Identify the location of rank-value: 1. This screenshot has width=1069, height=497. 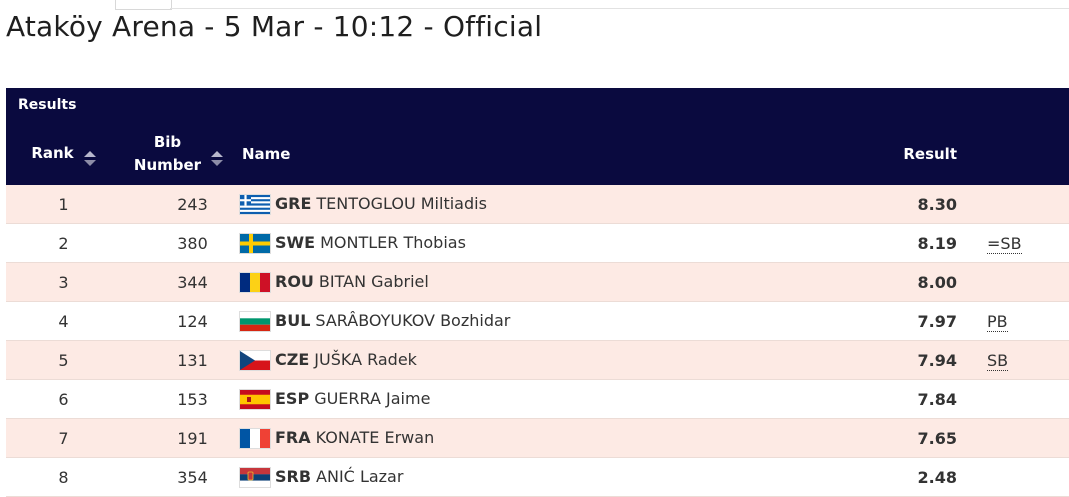
(63, 204).